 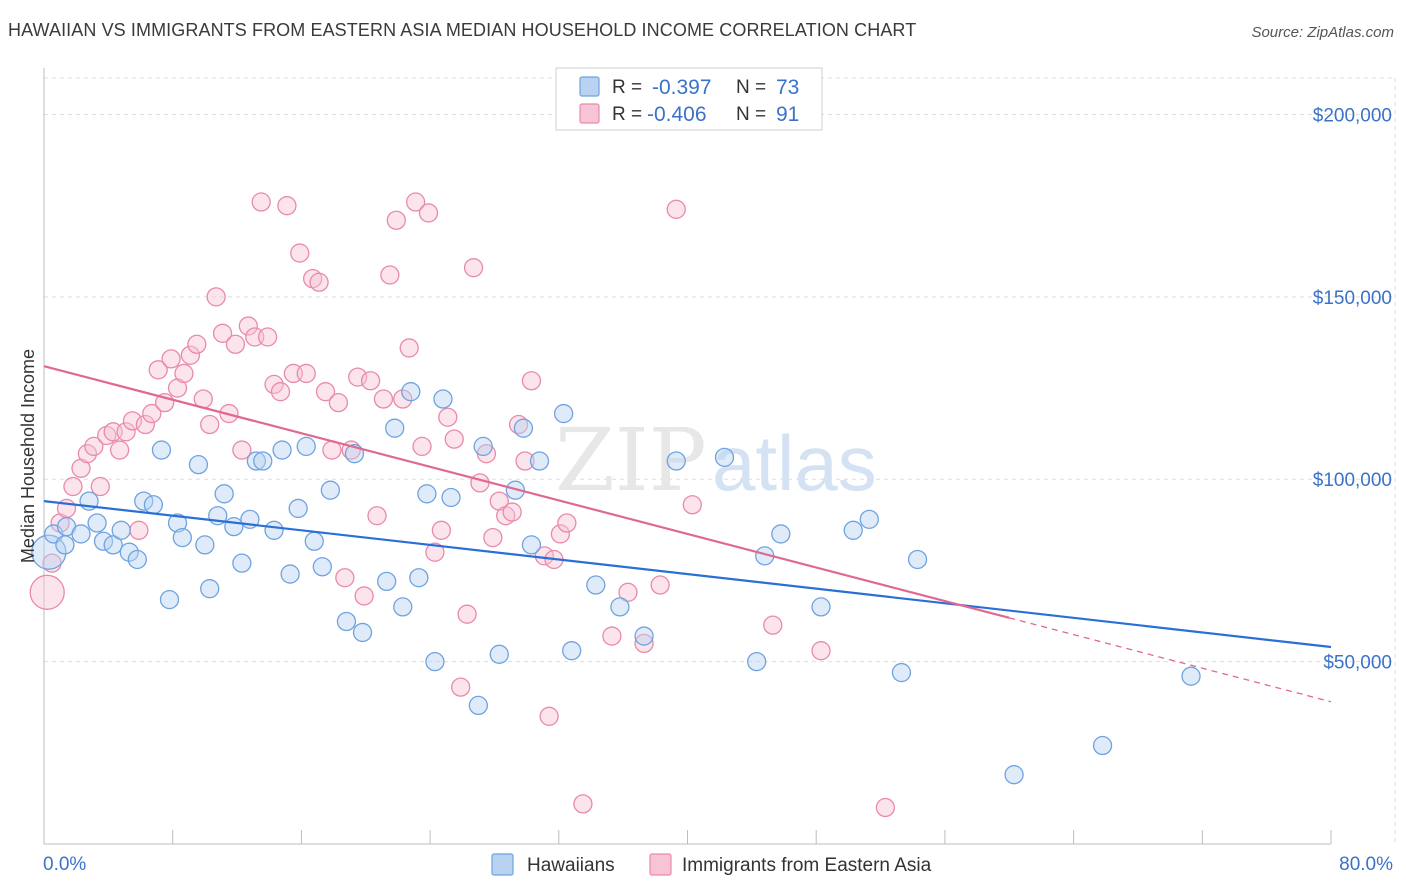 I want to click on y-tick-label-0: $50,000, so click(x=1357, y=663).